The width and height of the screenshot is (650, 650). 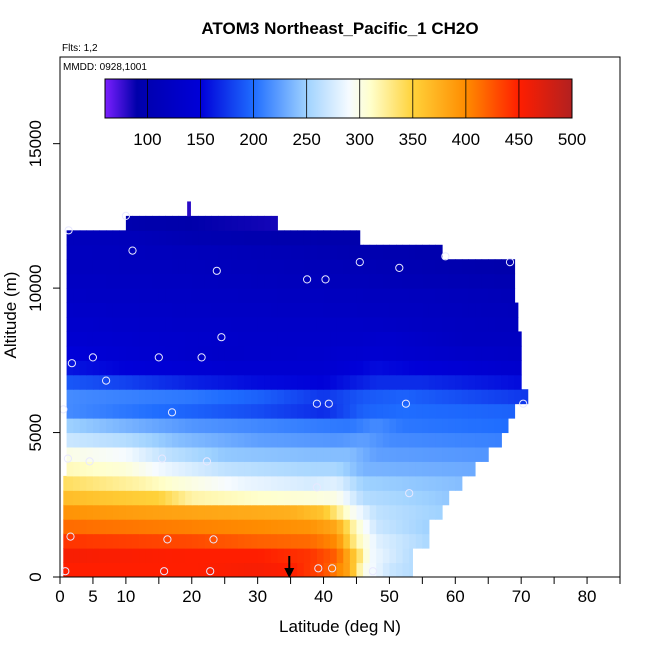 What do you see at coordinates (125, 596) in the screenshot?
I see `x-tick-label: 10` at bounding box center [125, 596].